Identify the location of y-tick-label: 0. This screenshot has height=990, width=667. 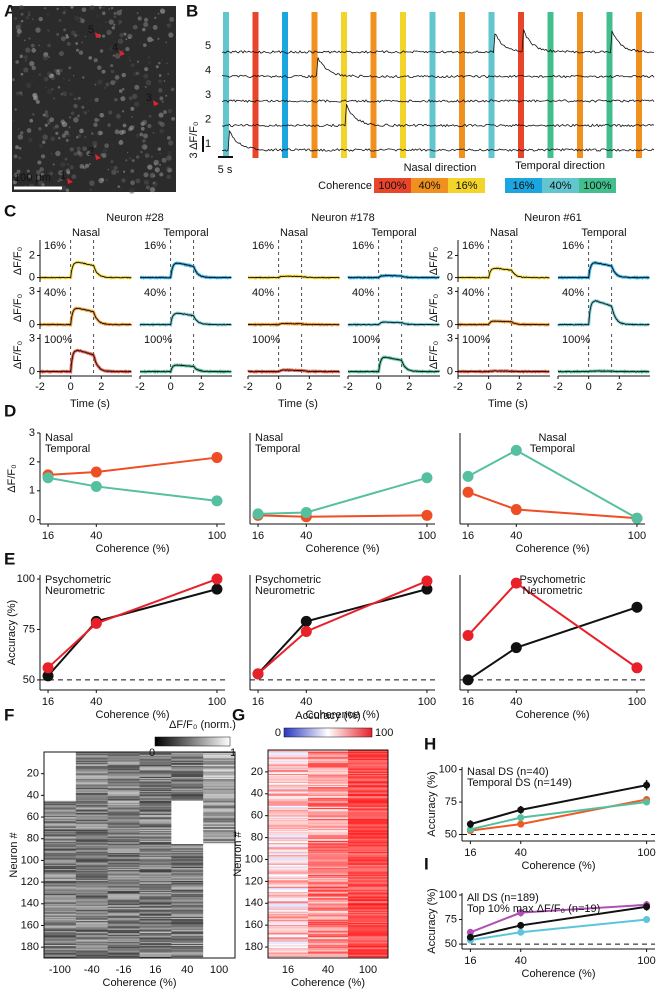
(32, 371).